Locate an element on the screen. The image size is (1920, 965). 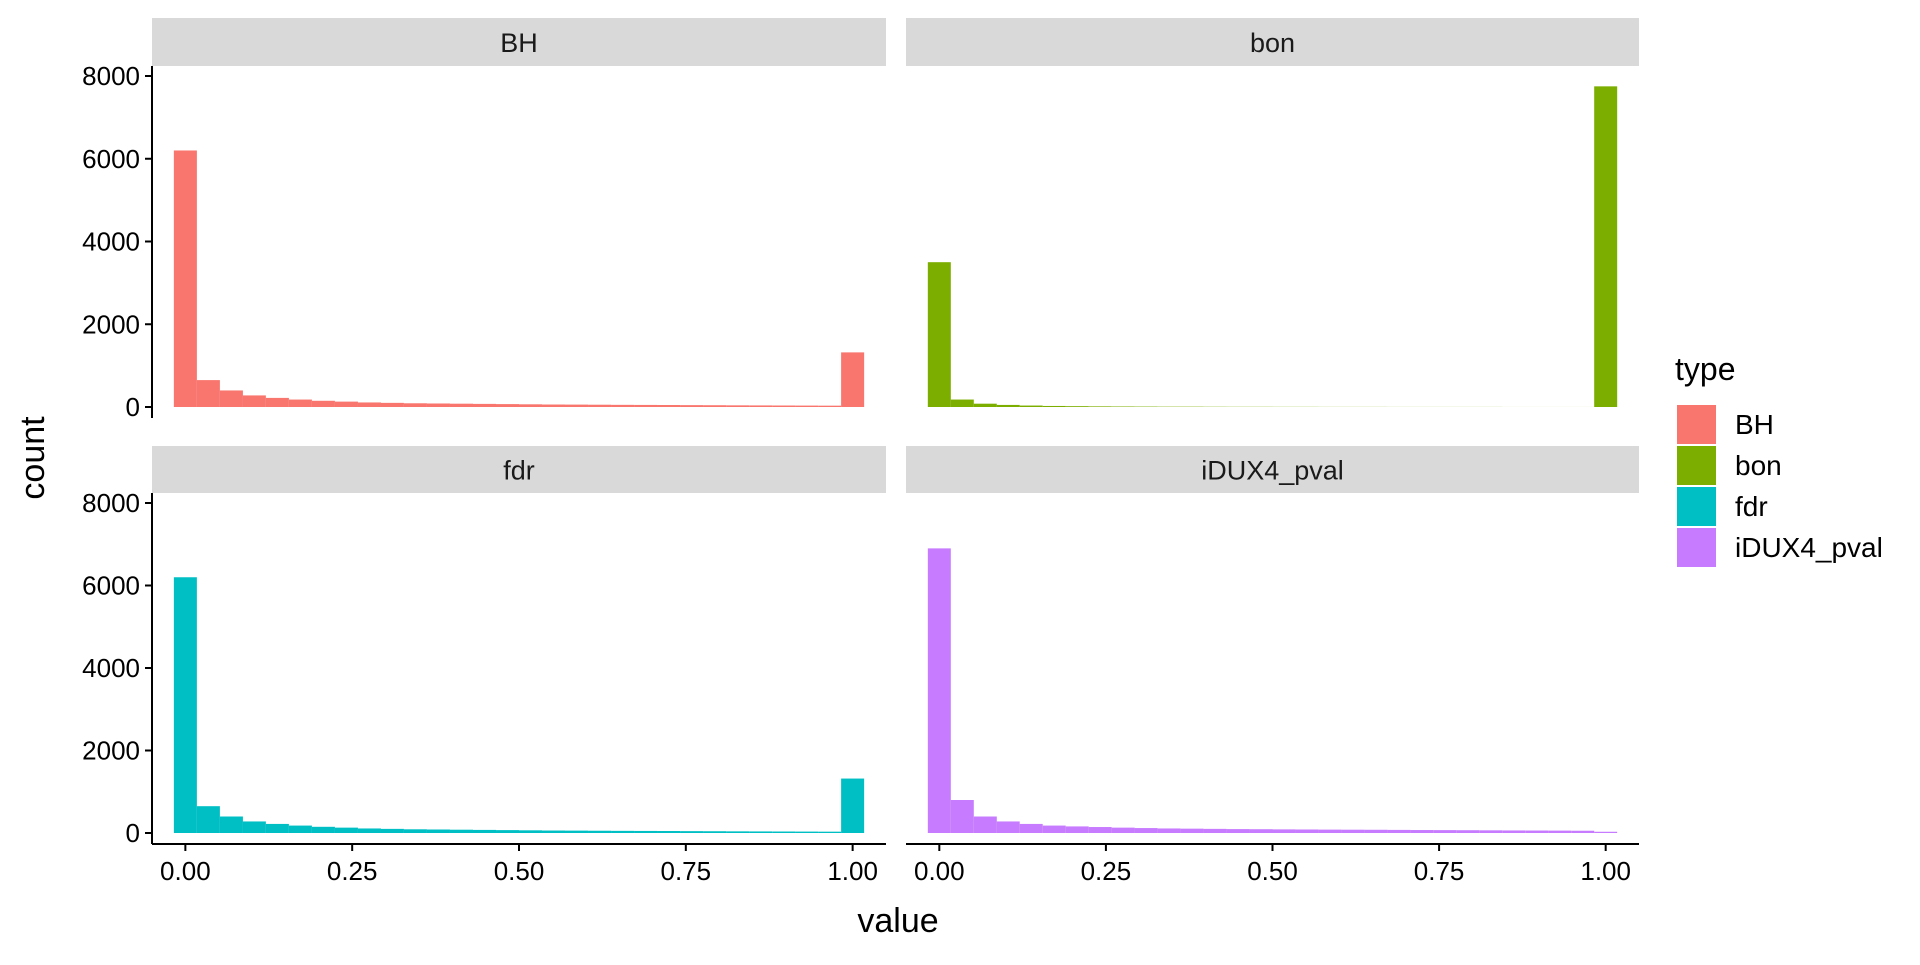
legend-label: bon is located at coordinates (1758, 465).